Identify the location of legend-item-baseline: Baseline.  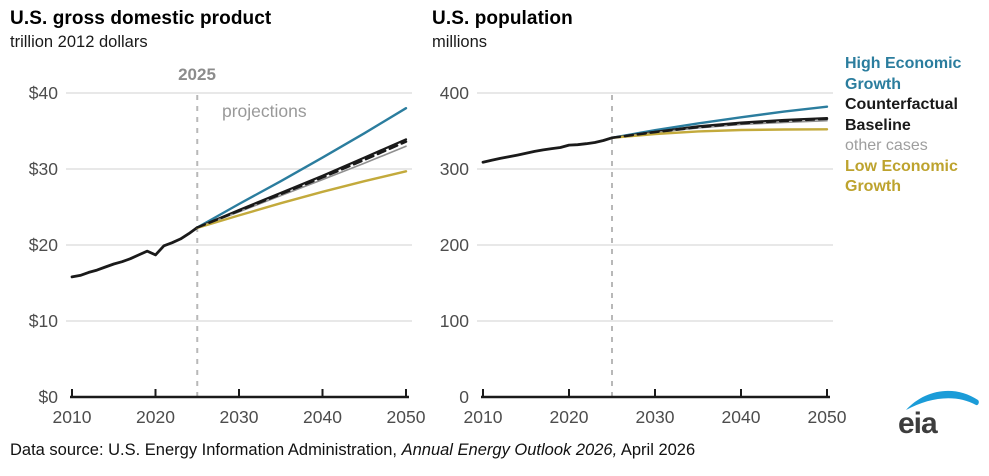
(878, 125).